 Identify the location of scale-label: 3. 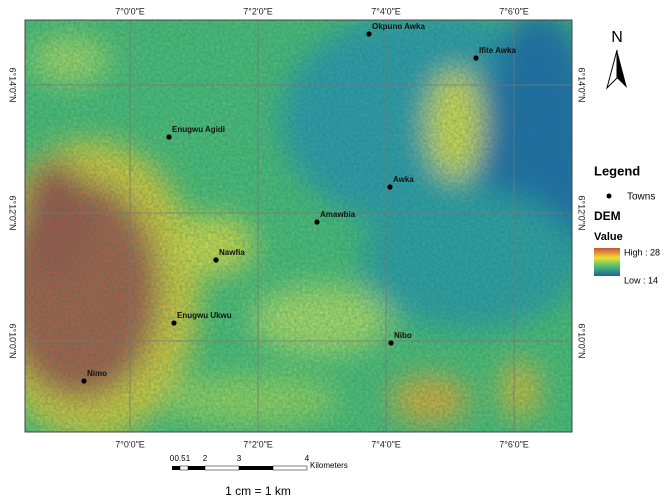
(239, 458).